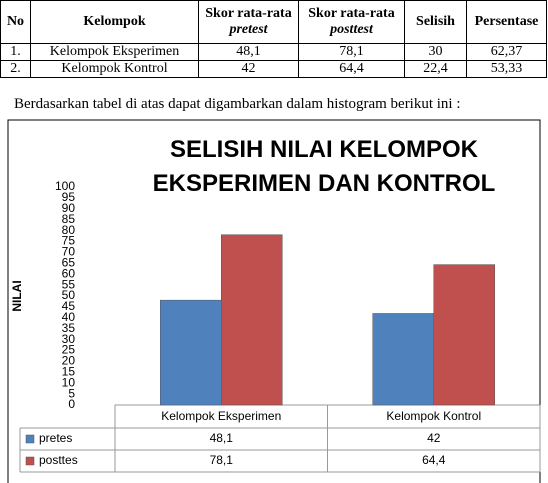 Image resolution: width=548 pixels, height=483 pixels. What do you see at coordinates (17, 295) in the screenshot?
I see `y-axis-label: NILAI` at bounding box center [17, 295].